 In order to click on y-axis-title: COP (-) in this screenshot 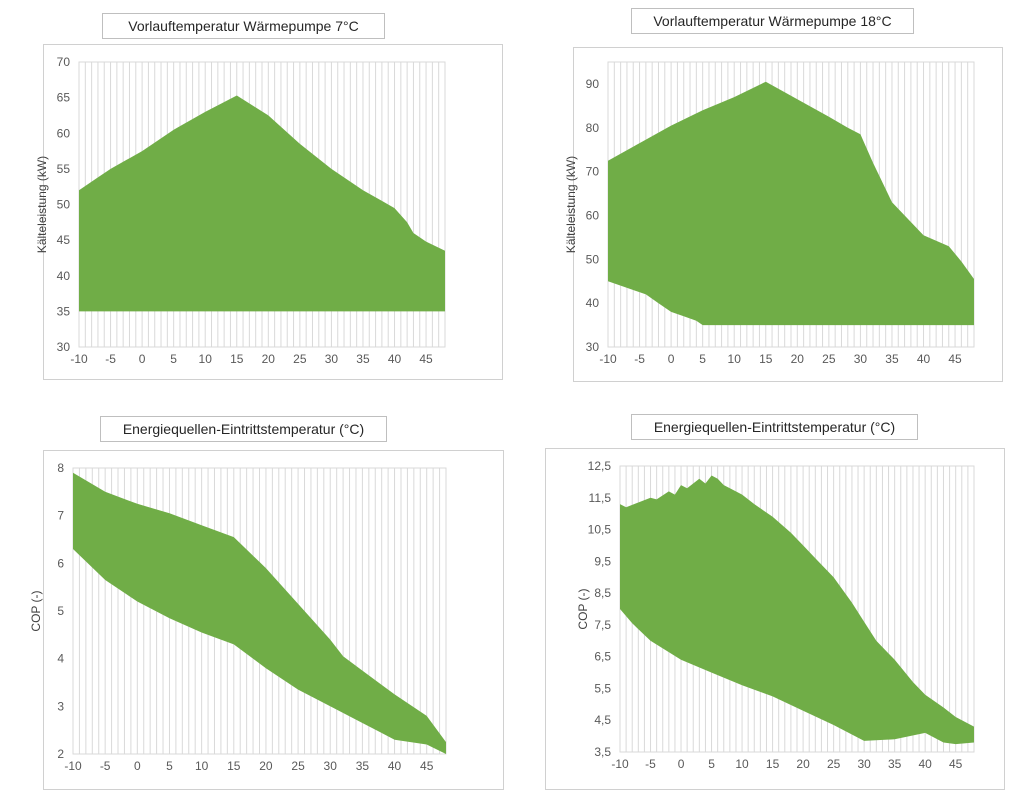, I will do `click(36, 610)`.